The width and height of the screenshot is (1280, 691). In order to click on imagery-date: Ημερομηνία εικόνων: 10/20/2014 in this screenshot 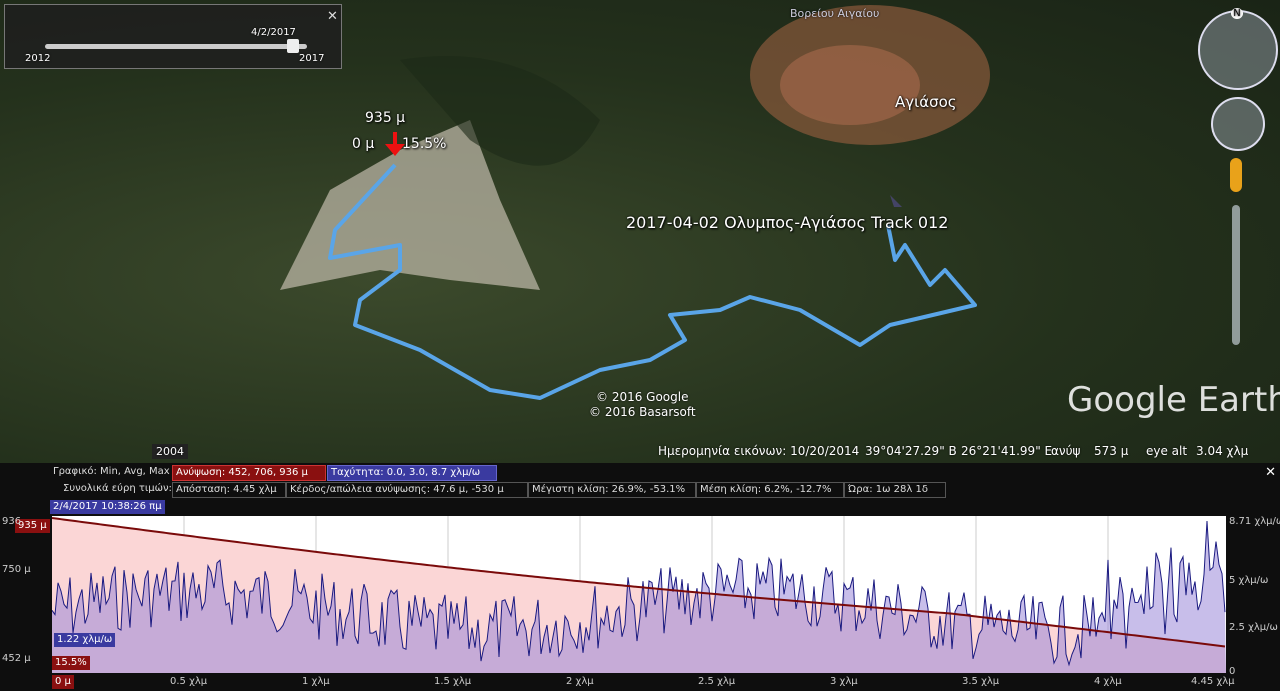, I will do `click(759, 451)`.